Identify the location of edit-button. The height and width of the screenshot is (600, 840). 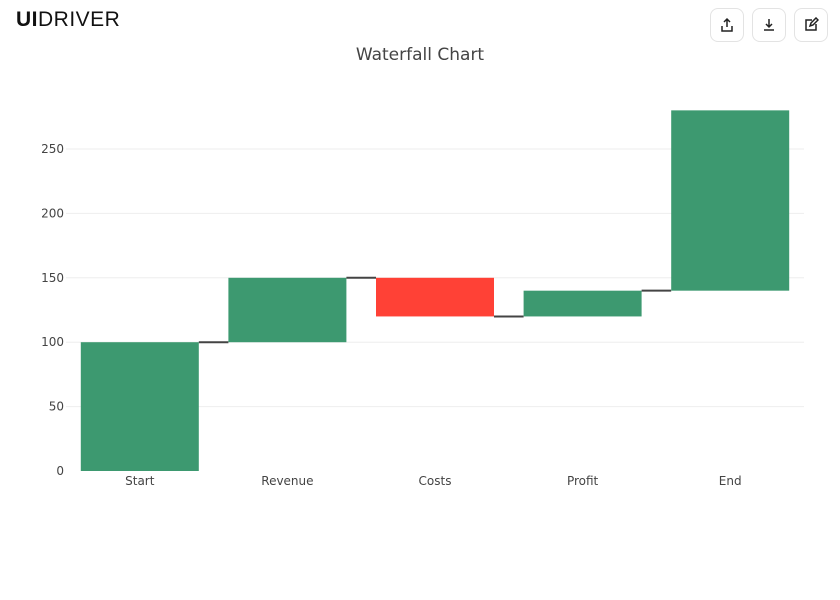
(811, 25).